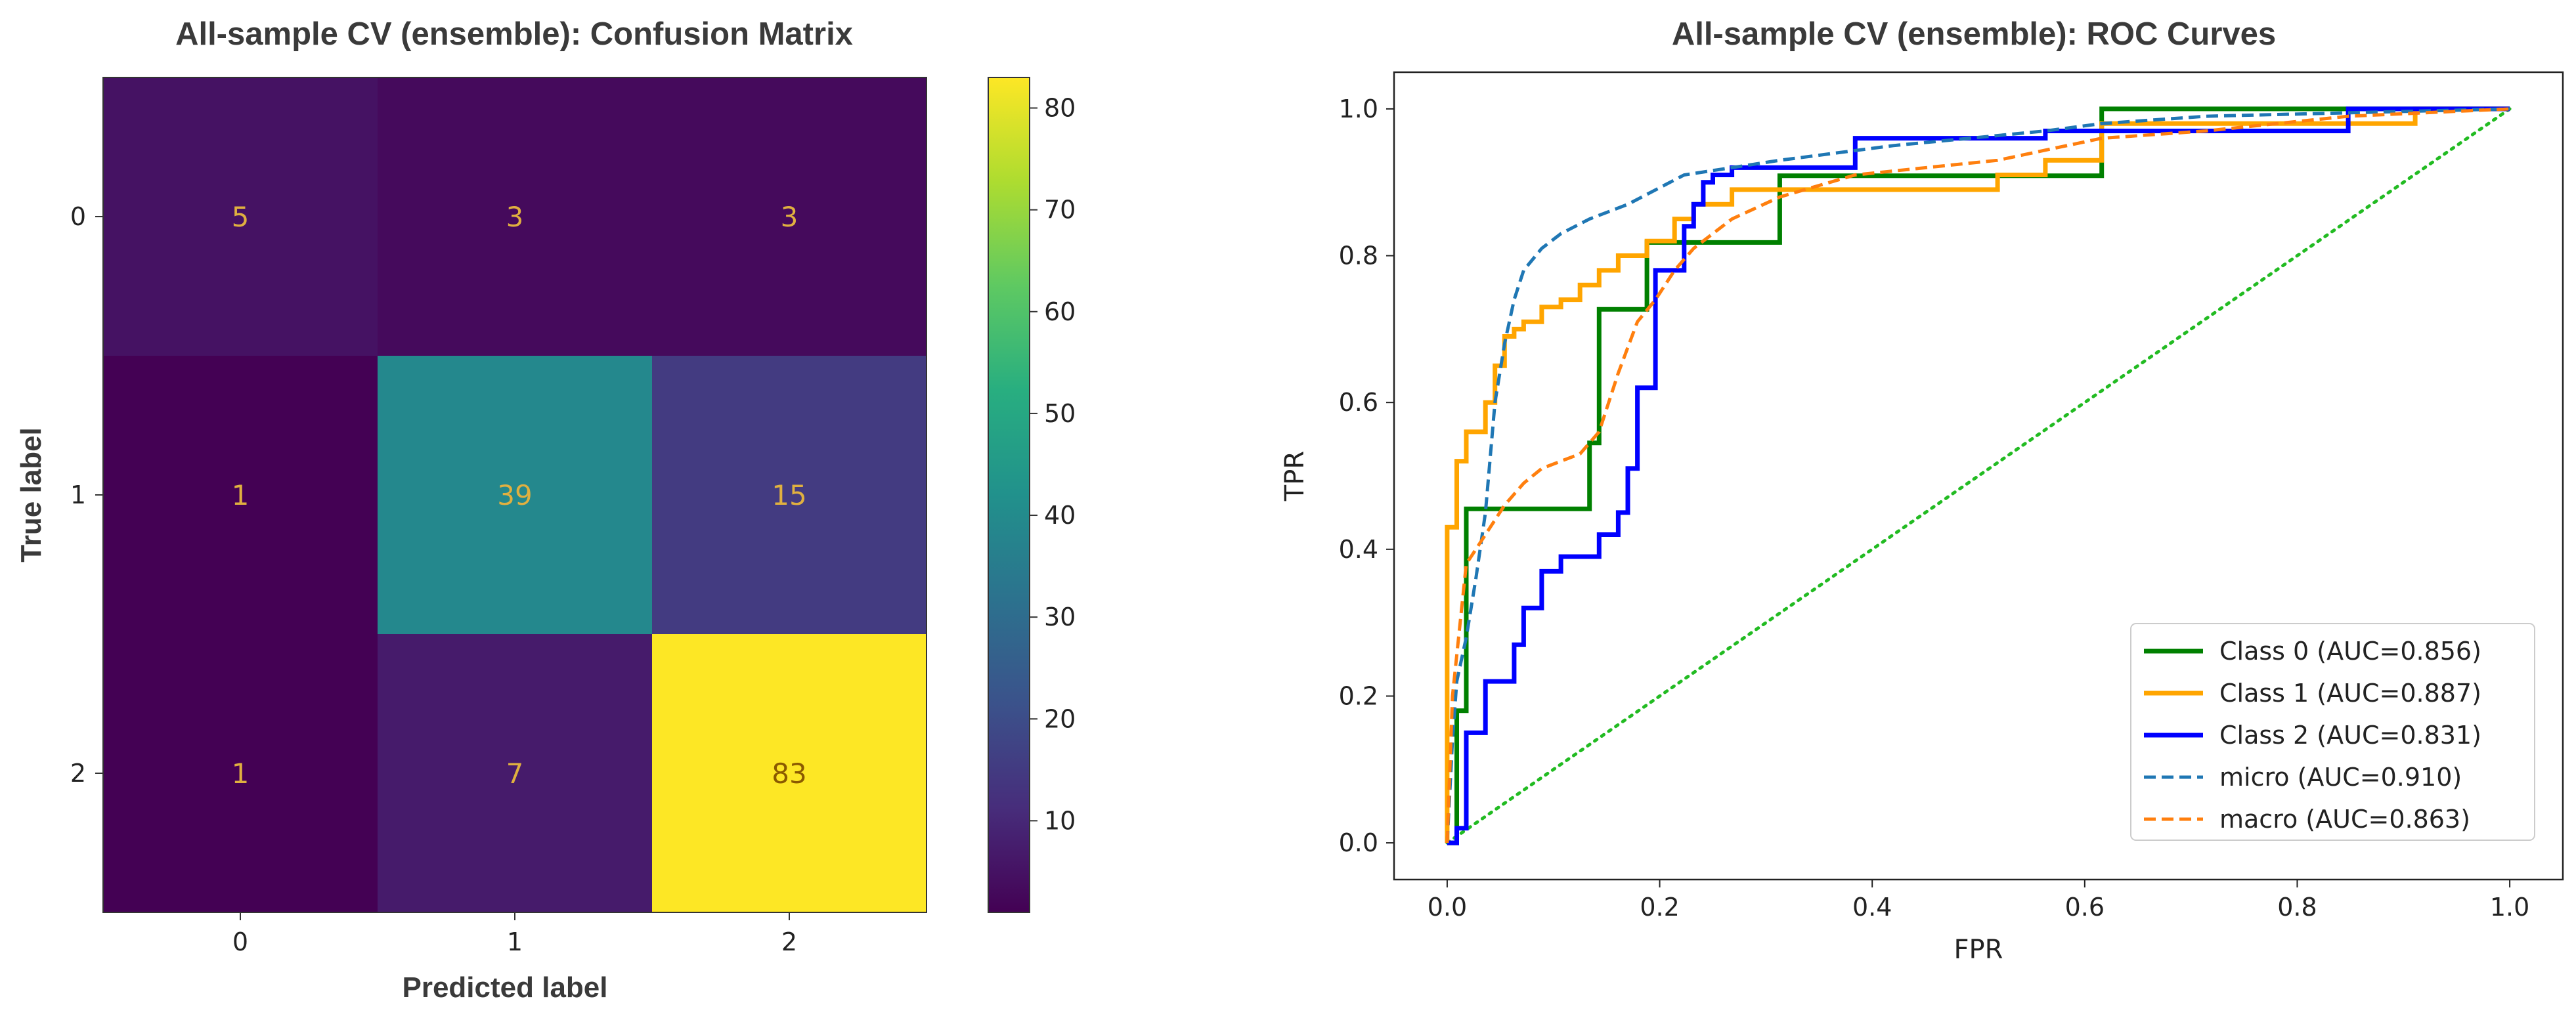 Image resolution: width=2576 pixels, height=1022 pixels. Describe the element at coordinates (1060, 109) in the screenshot. I see `colorbar-tick-label: 80` at that location.